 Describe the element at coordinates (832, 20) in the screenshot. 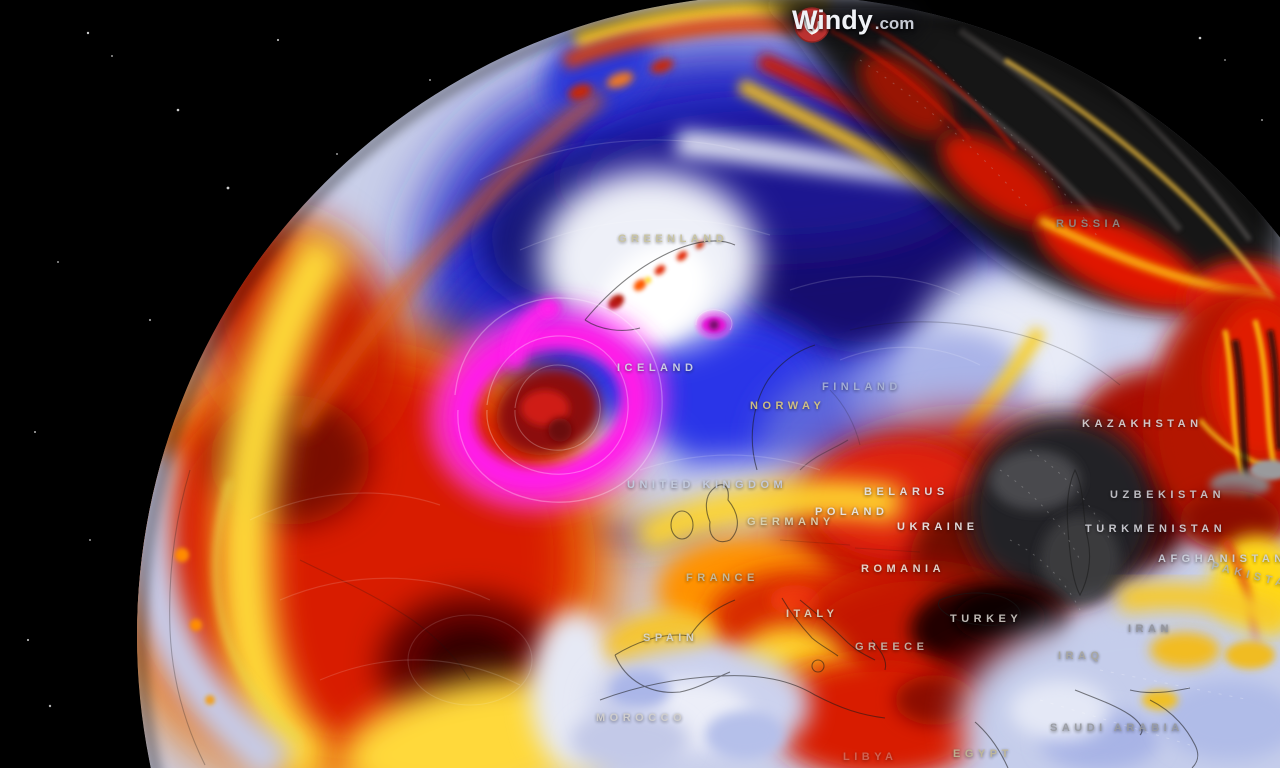

I see `brand-name: Windy` at that location.